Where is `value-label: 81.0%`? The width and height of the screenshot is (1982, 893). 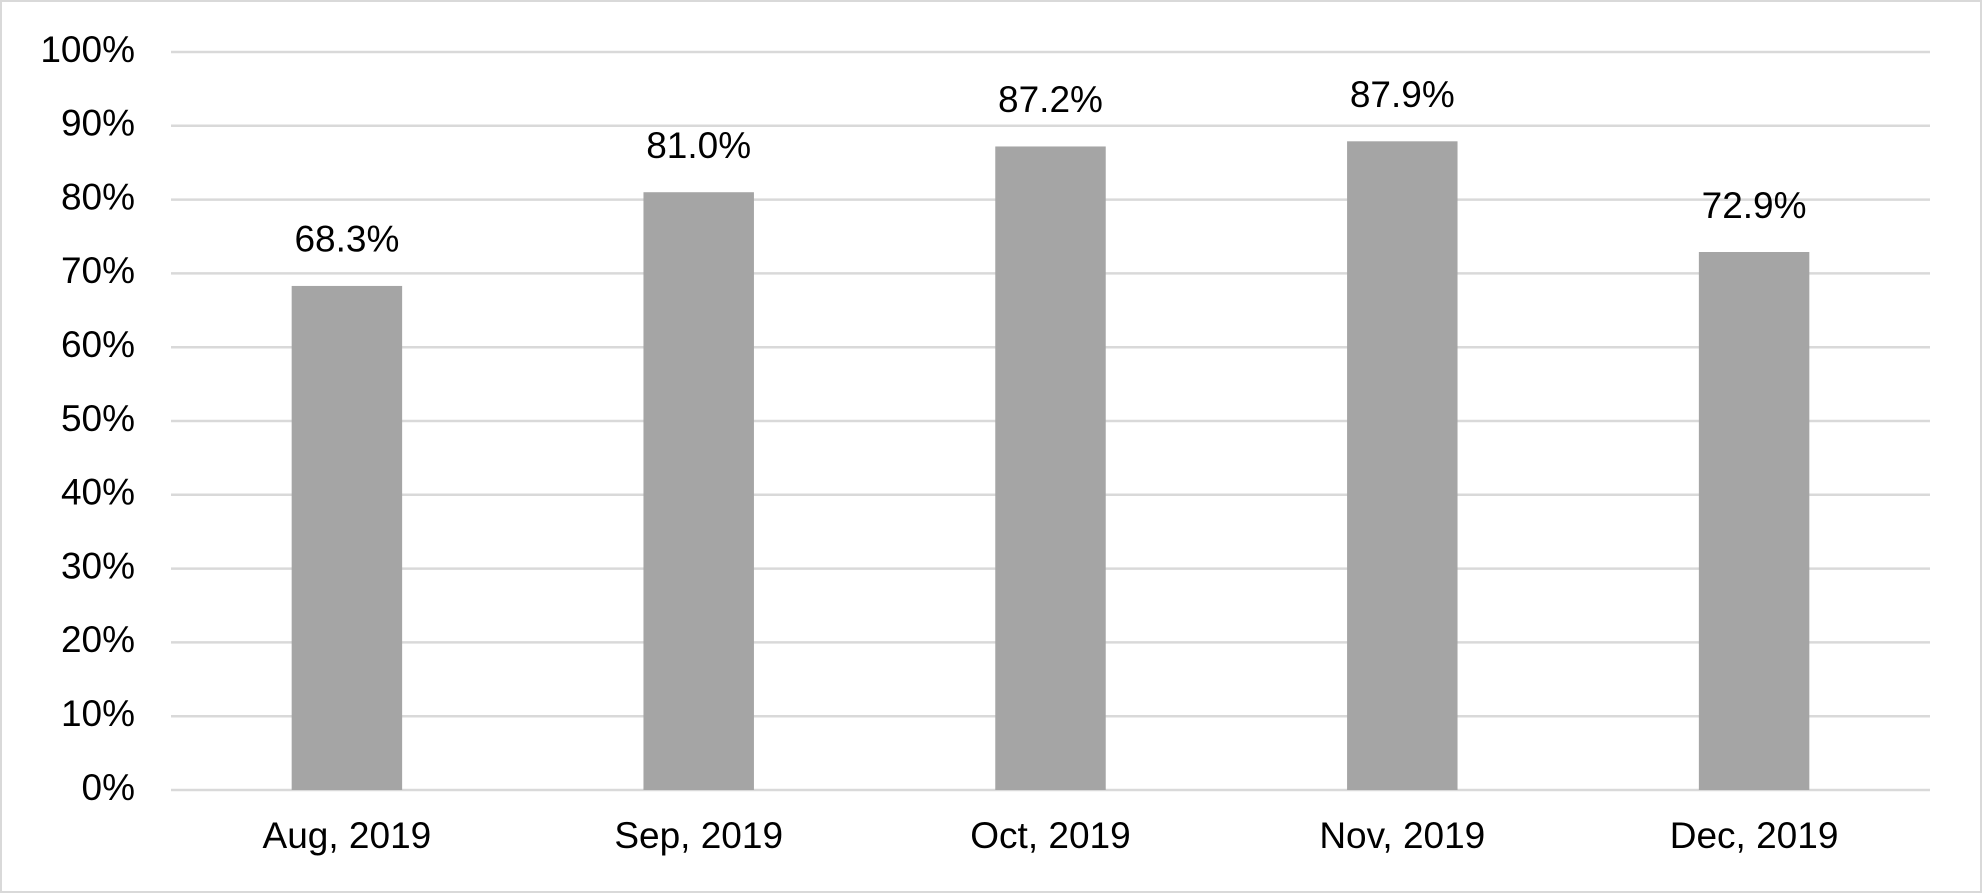 value-label: 81.0% is located at coordinates (698, 145).